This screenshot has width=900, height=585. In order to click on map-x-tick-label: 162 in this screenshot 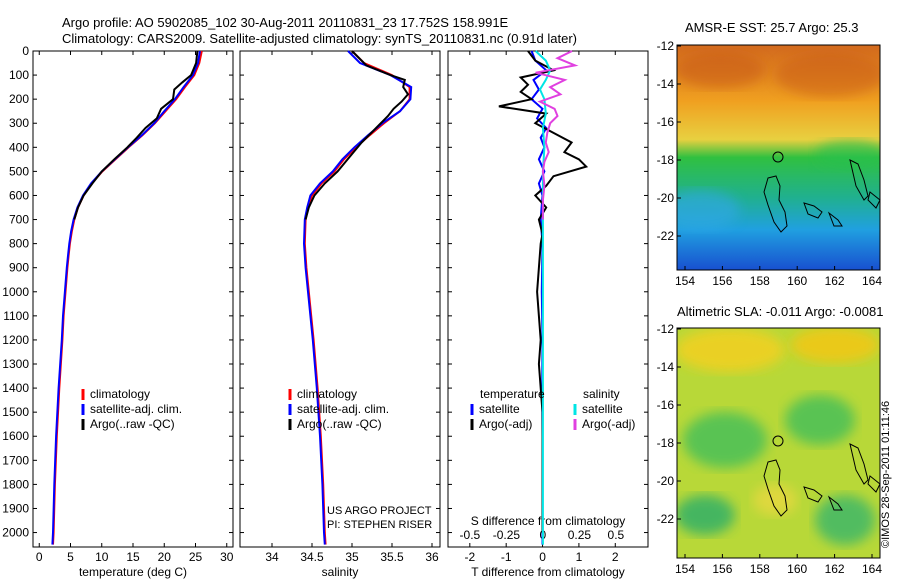, I will do `click(835, 281)`.